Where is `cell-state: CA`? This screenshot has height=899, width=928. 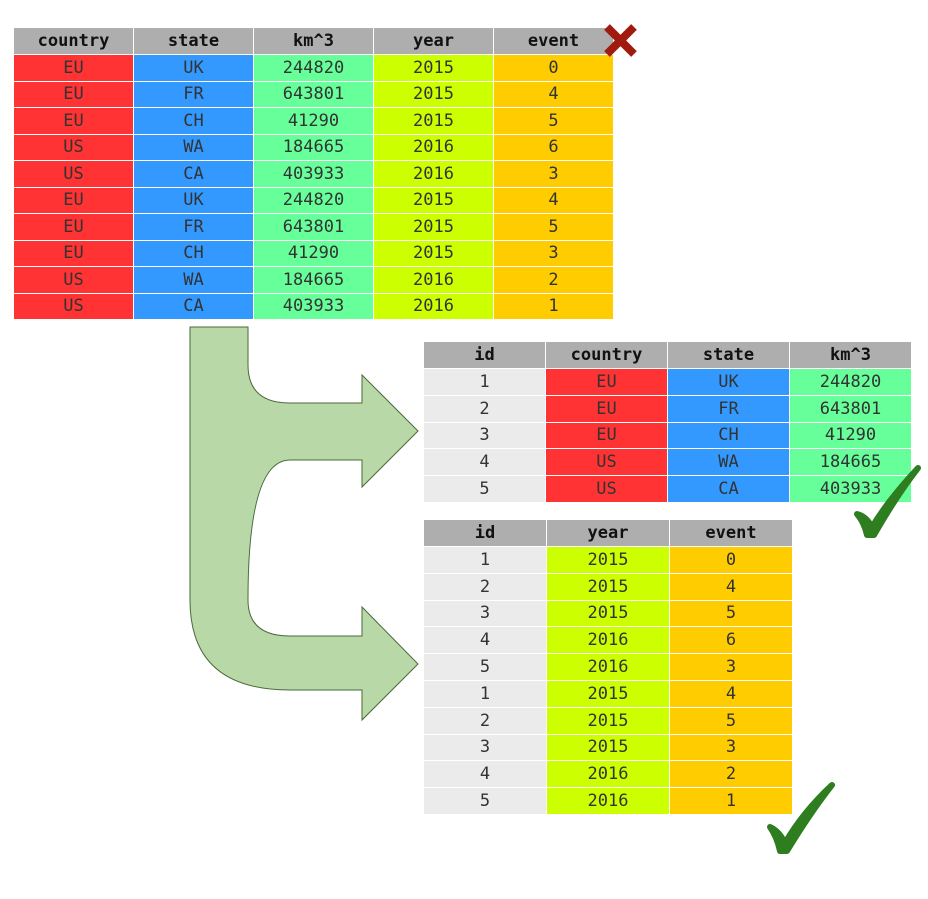 cell-state: CA is located at coordinates (193, 306).